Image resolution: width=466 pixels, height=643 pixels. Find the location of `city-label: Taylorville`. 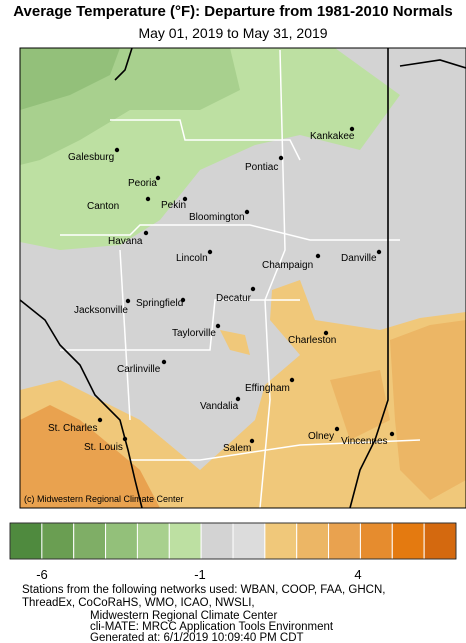

city-label: Taylorville is located at coordinates (194, 333).